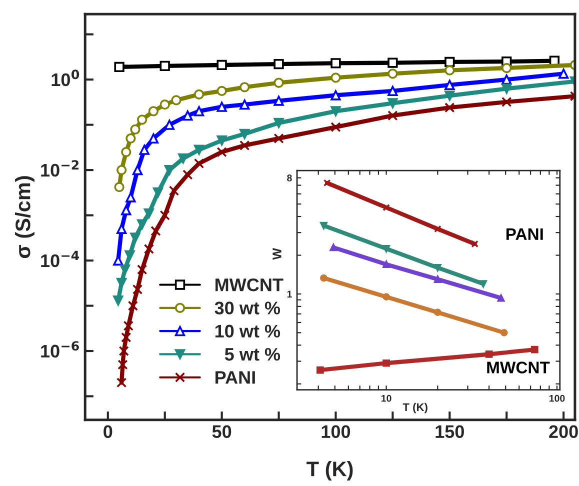  What do you see at coordinates (450, 431) in the screenshot?
I see `x-tick-label: 150` at bounding box center [450, 431].